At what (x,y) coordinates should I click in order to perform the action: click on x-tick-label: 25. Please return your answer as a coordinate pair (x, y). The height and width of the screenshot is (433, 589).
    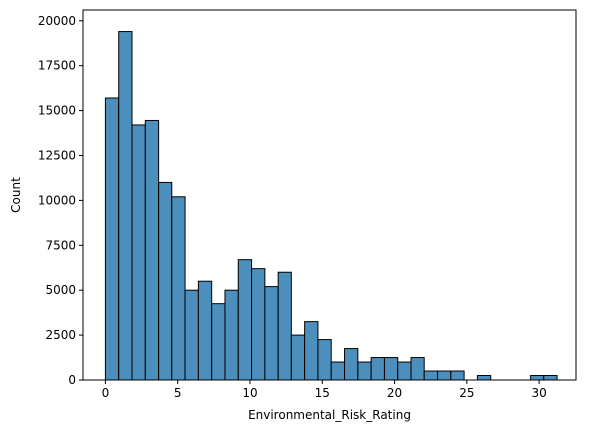
    Looking at the image, I should click on (466, 393).